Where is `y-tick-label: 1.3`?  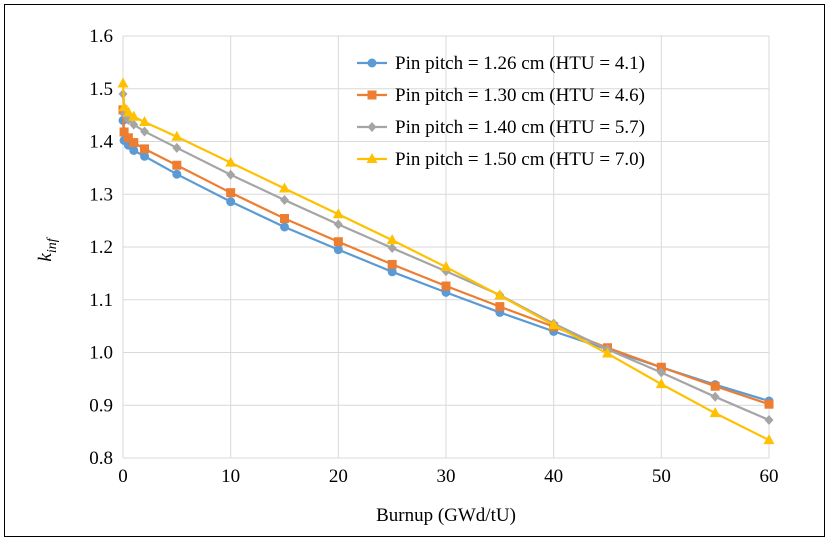
y-tick-label: 1.3 is located at coordinates (101, 194).